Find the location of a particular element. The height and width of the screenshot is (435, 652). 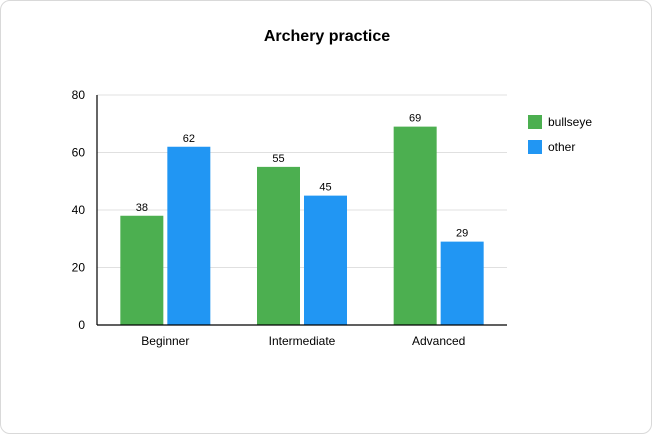

legend-swatch-bullseye is located at coordinates (535, 122).